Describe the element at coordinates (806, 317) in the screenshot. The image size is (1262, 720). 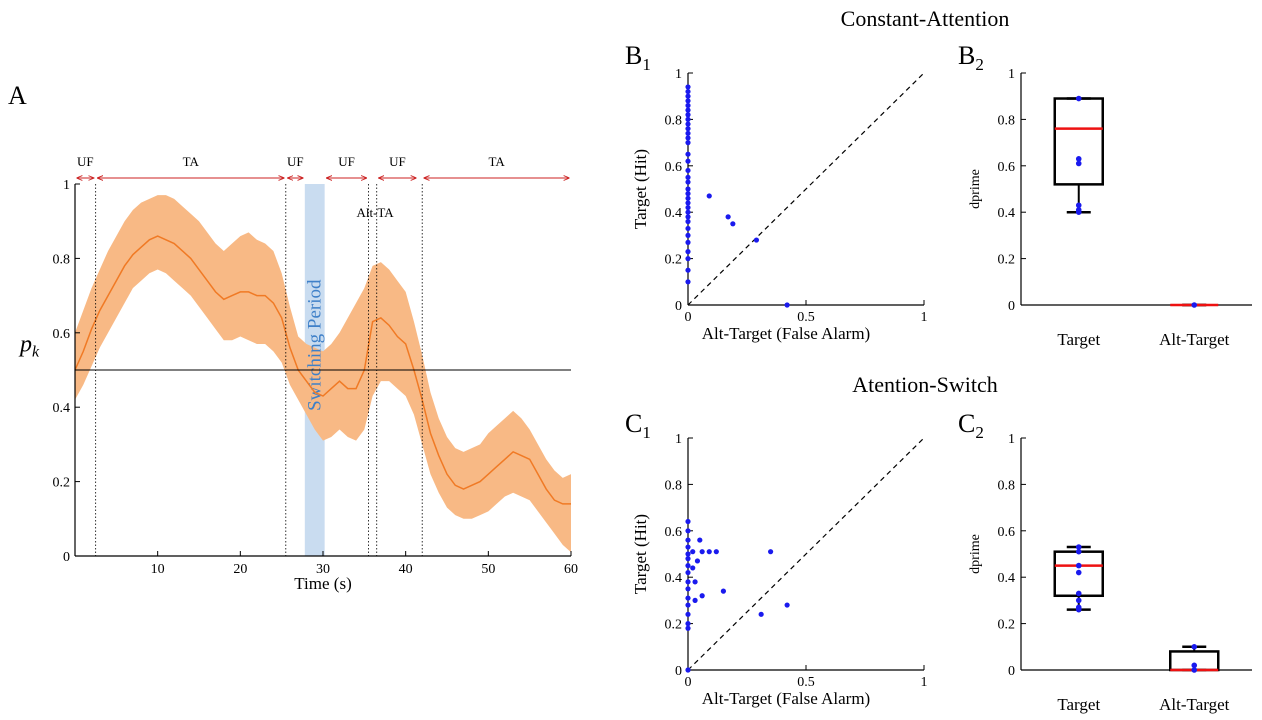
I see `x-tick-label: 0.5` at that location.